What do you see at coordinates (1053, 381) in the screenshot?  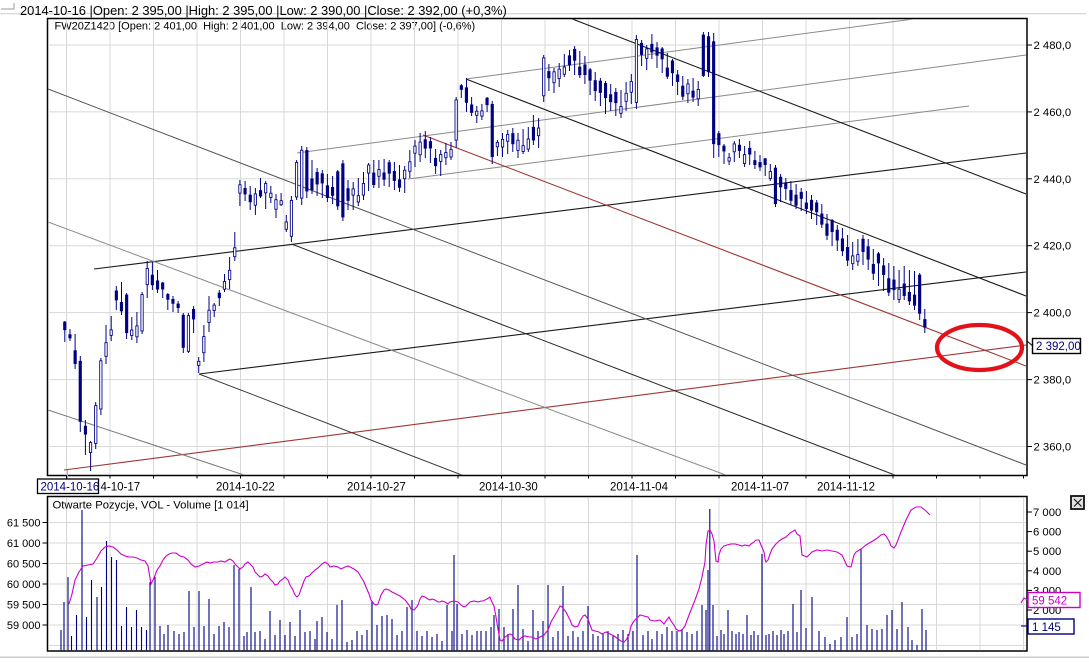 I see `svg-text: 2 380,0` at bounding box center [1053, 381].